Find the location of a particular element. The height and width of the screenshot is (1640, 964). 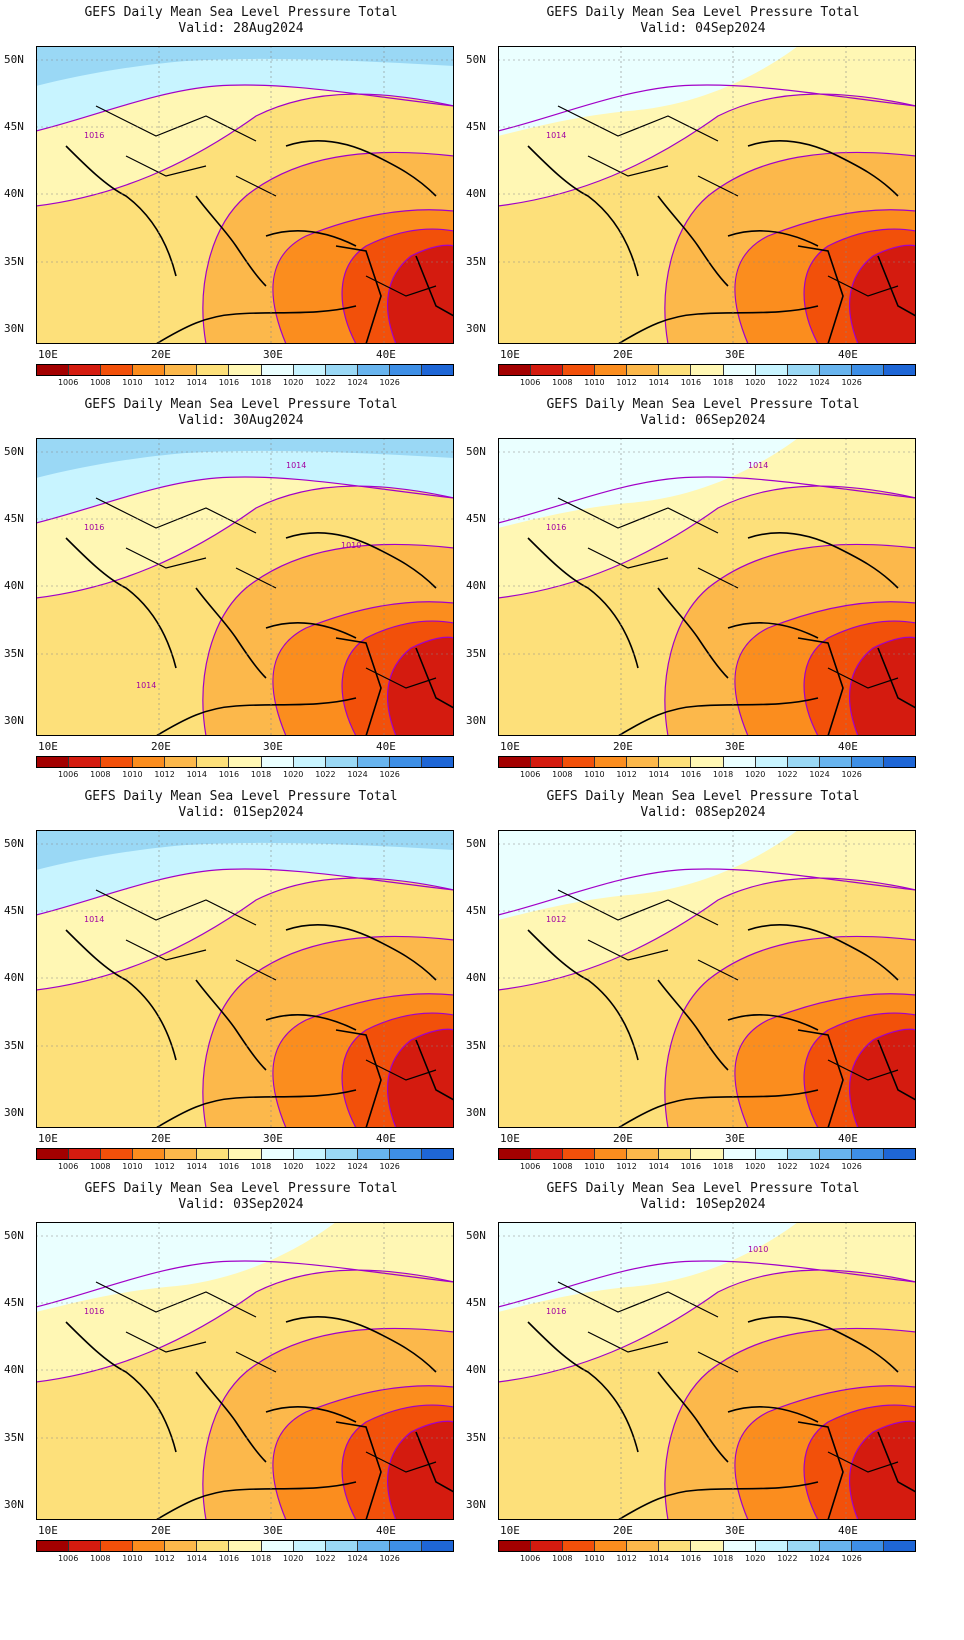

pressure-map: 1016 is located at coordinates (245, 195).